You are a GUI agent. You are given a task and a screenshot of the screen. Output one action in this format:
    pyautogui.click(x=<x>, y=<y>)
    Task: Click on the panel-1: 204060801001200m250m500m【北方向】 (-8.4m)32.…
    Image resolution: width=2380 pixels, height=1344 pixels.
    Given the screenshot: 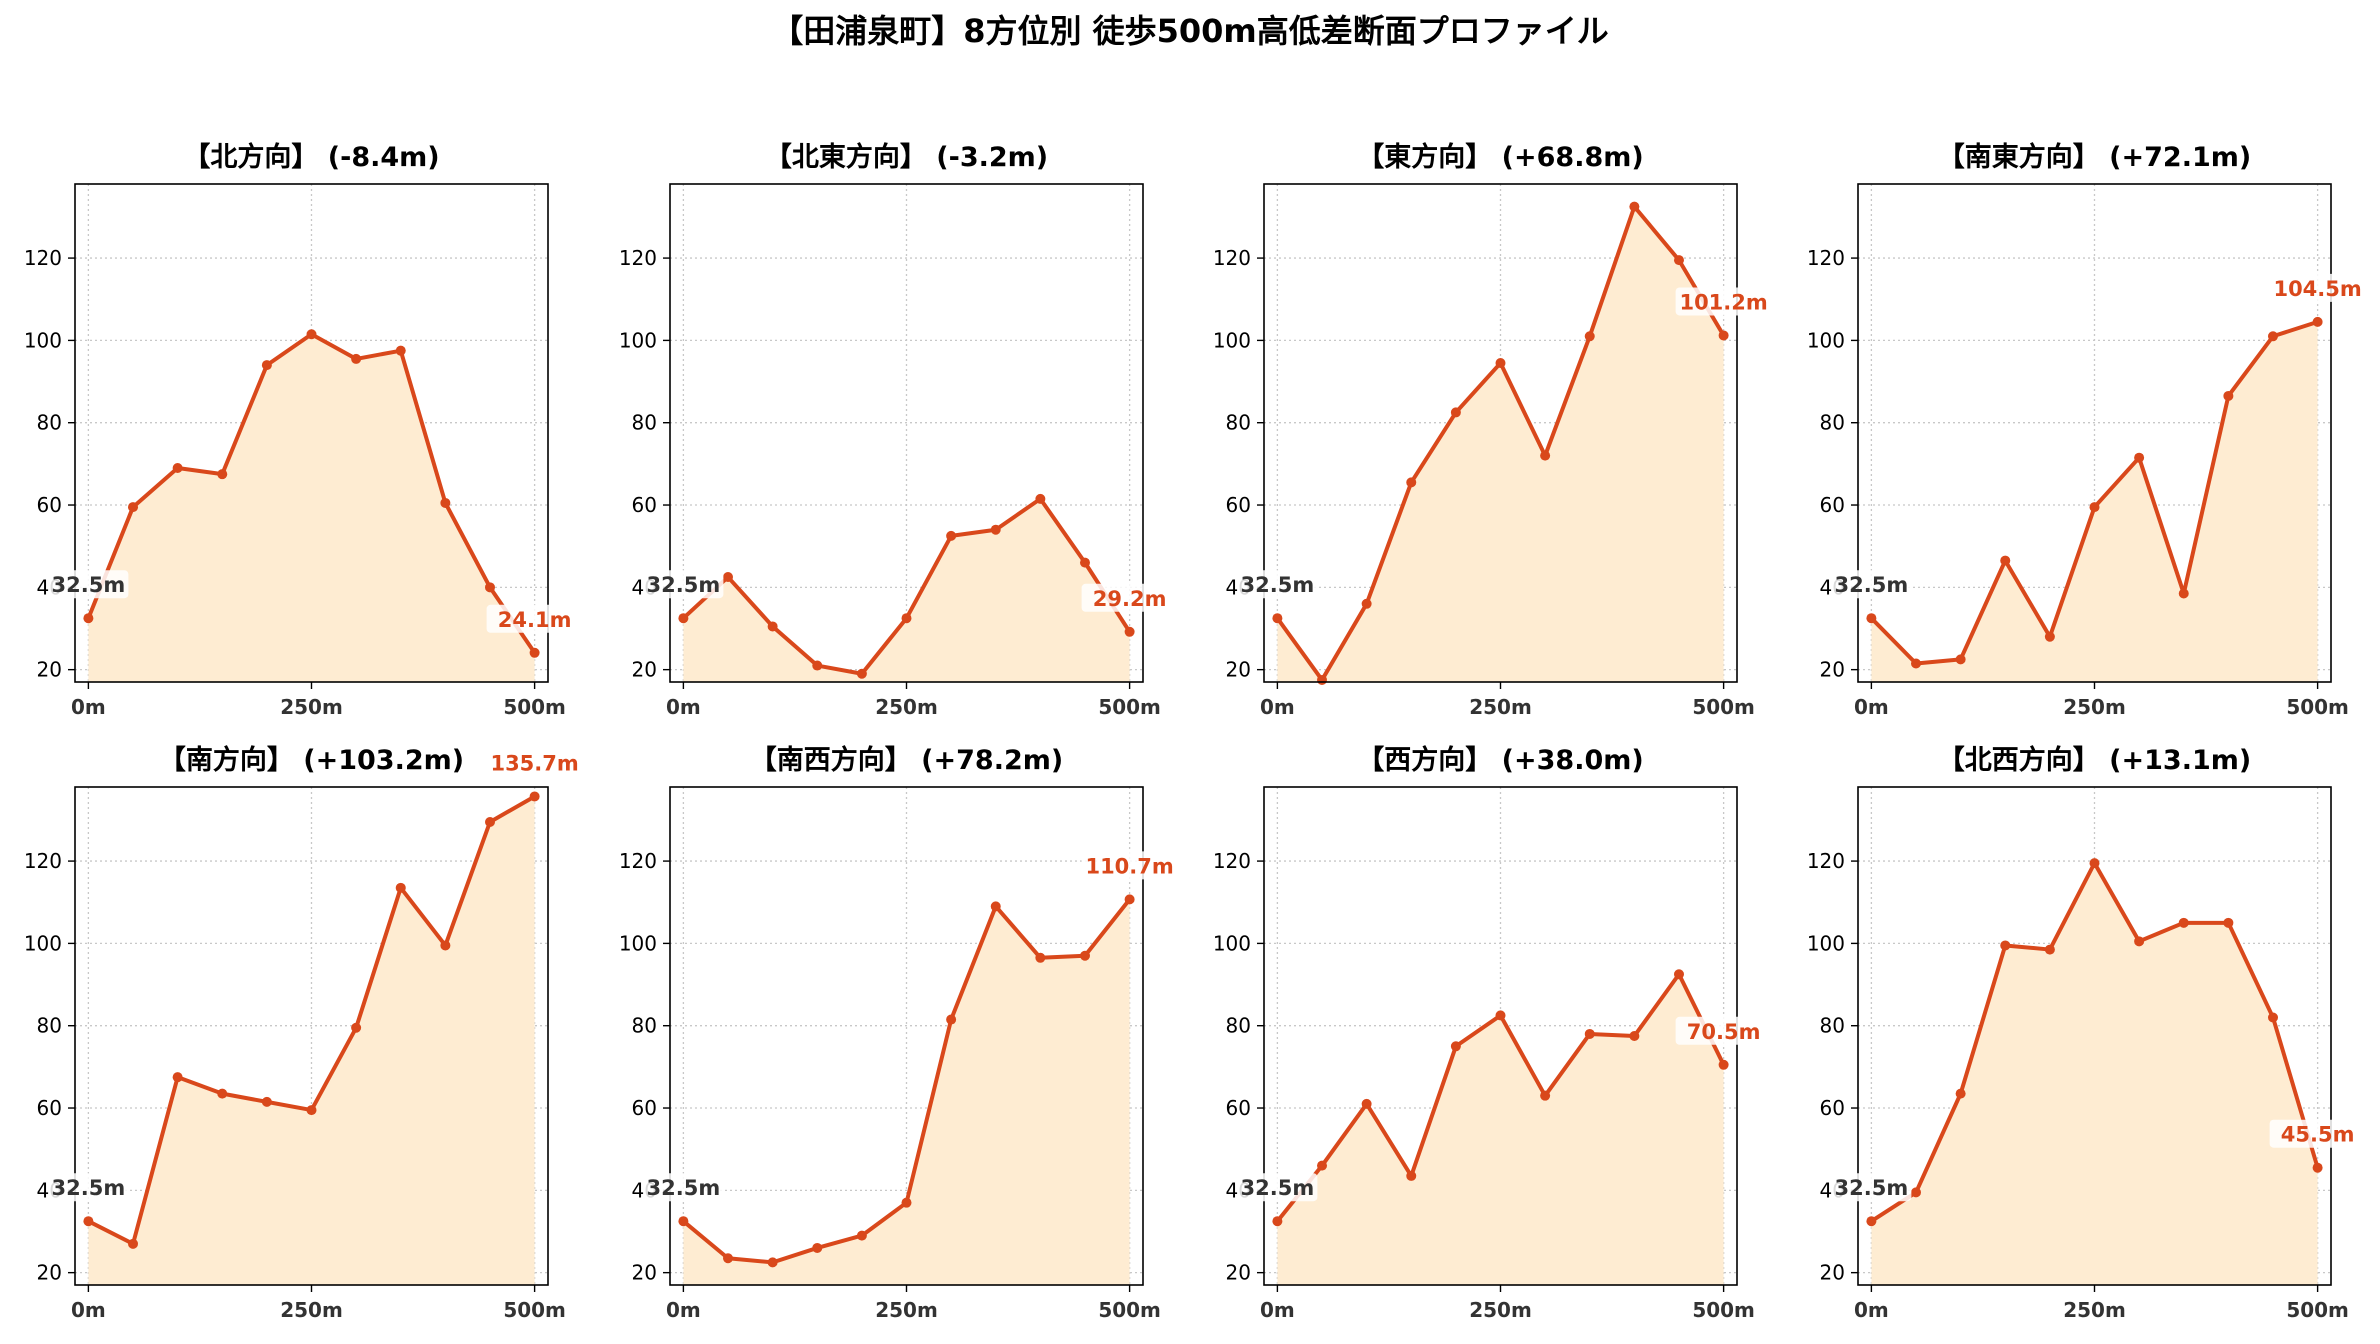 What is the action you would take?
    pyautogui.click(x=303, y=430)
    